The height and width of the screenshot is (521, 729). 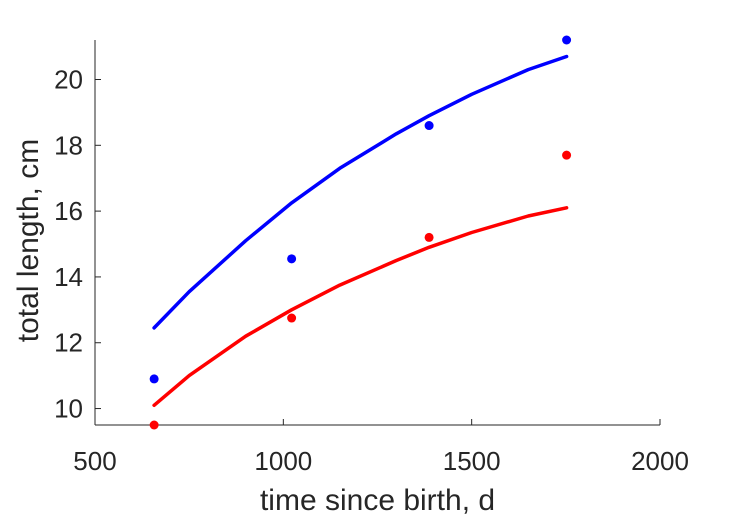 I want to click on y-axis-label: total length, cm, so click(x=28, y=240).